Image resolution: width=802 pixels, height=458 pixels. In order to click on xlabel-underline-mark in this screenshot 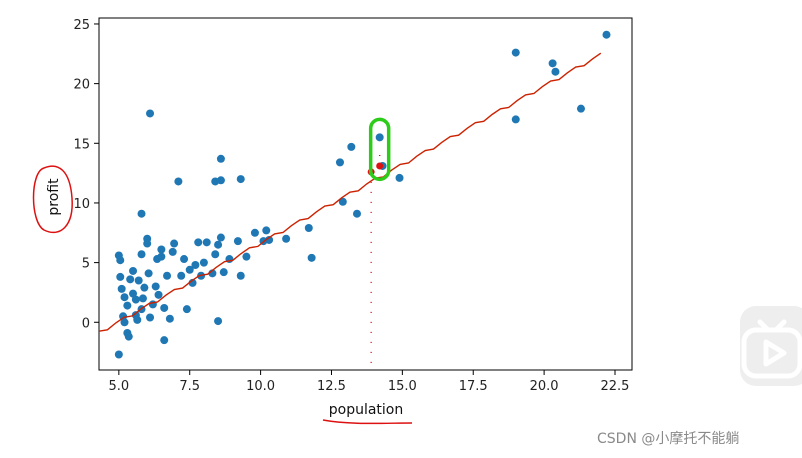, I will do `click(367, 422)`.